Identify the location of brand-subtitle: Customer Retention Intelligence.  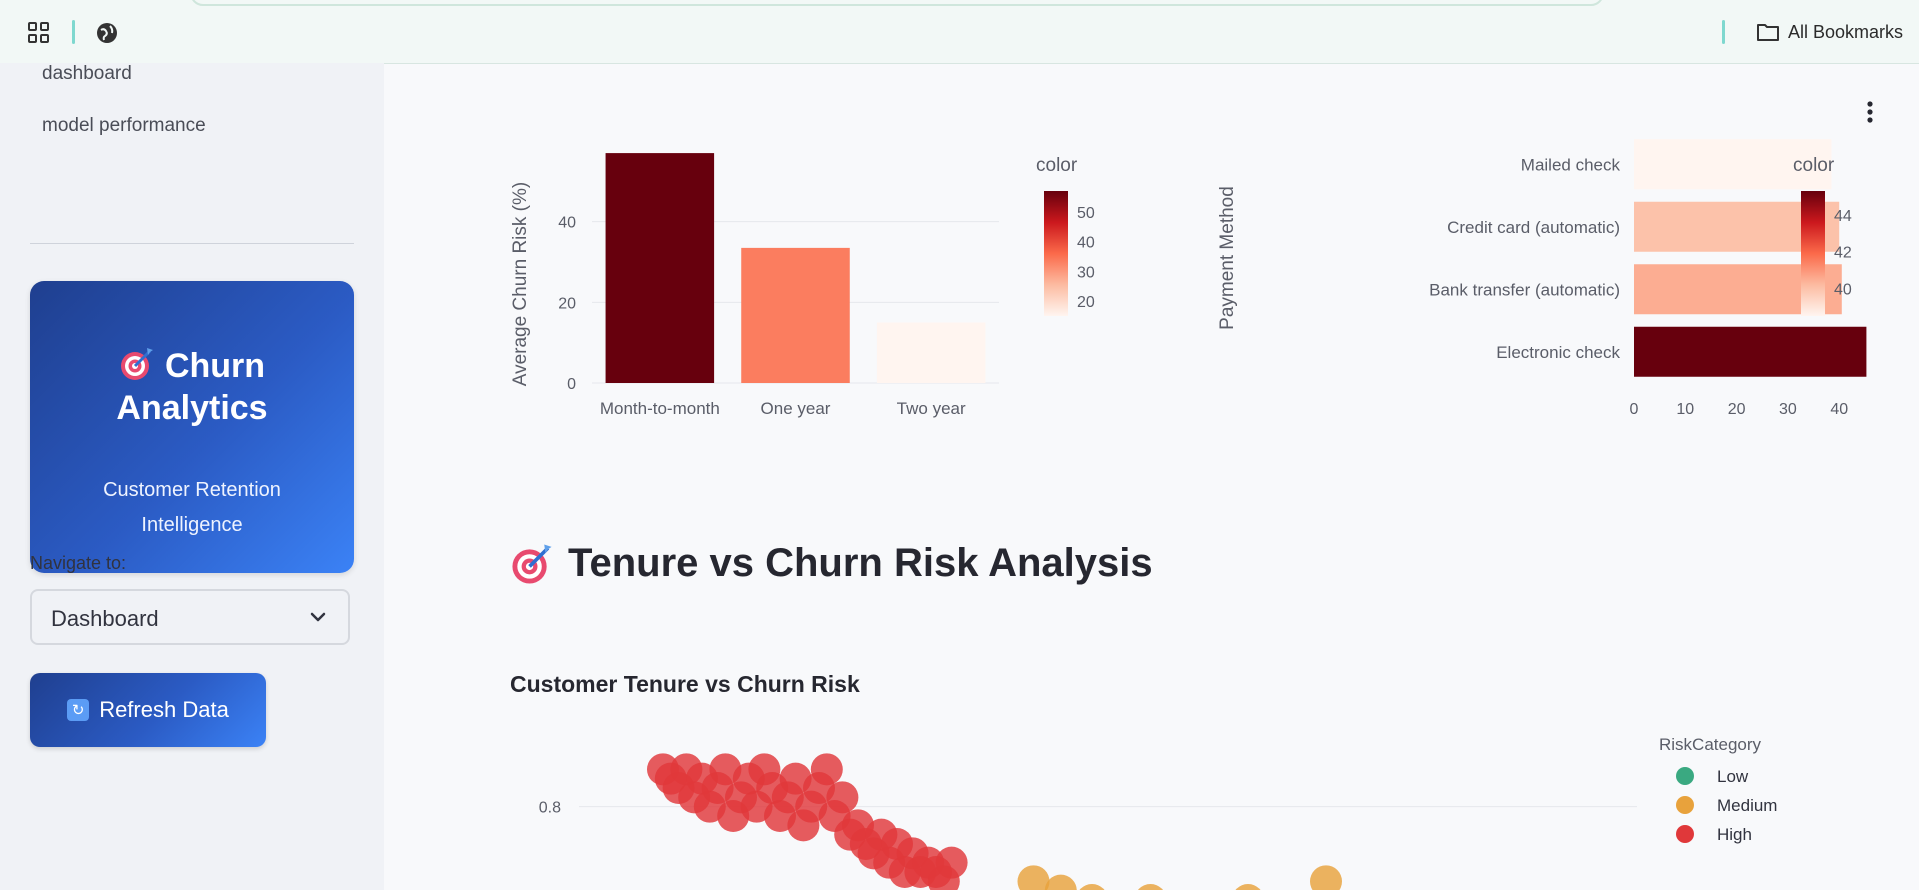
(192, 508).